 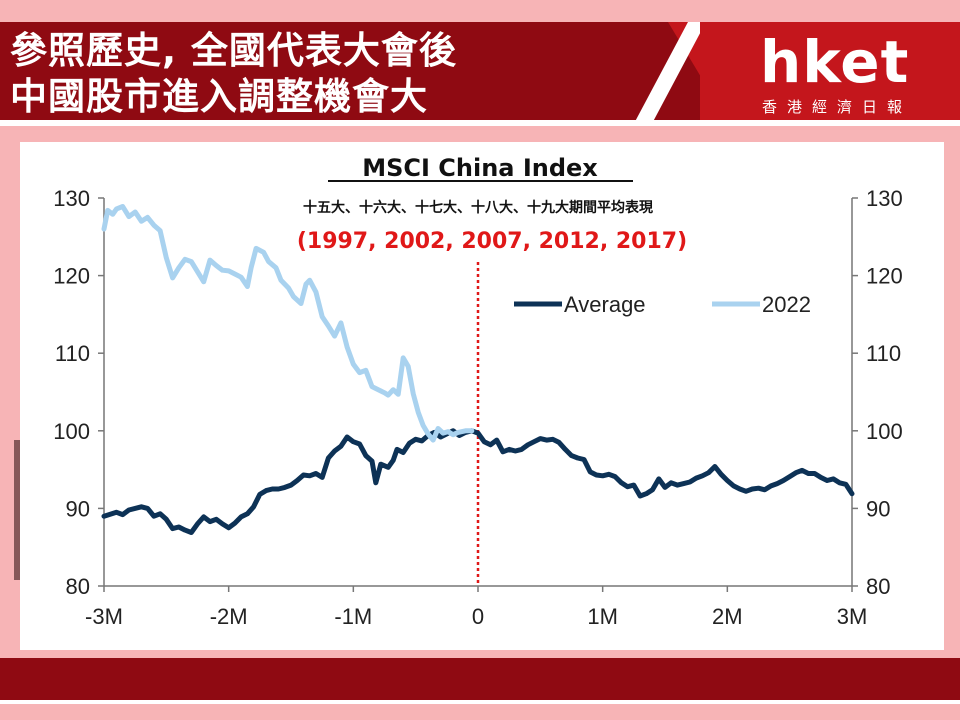 What do you see at coordinates (71, 276) in the screenshot?
I see `y-tick-label-left: 120` at bounding box center [71, 276].